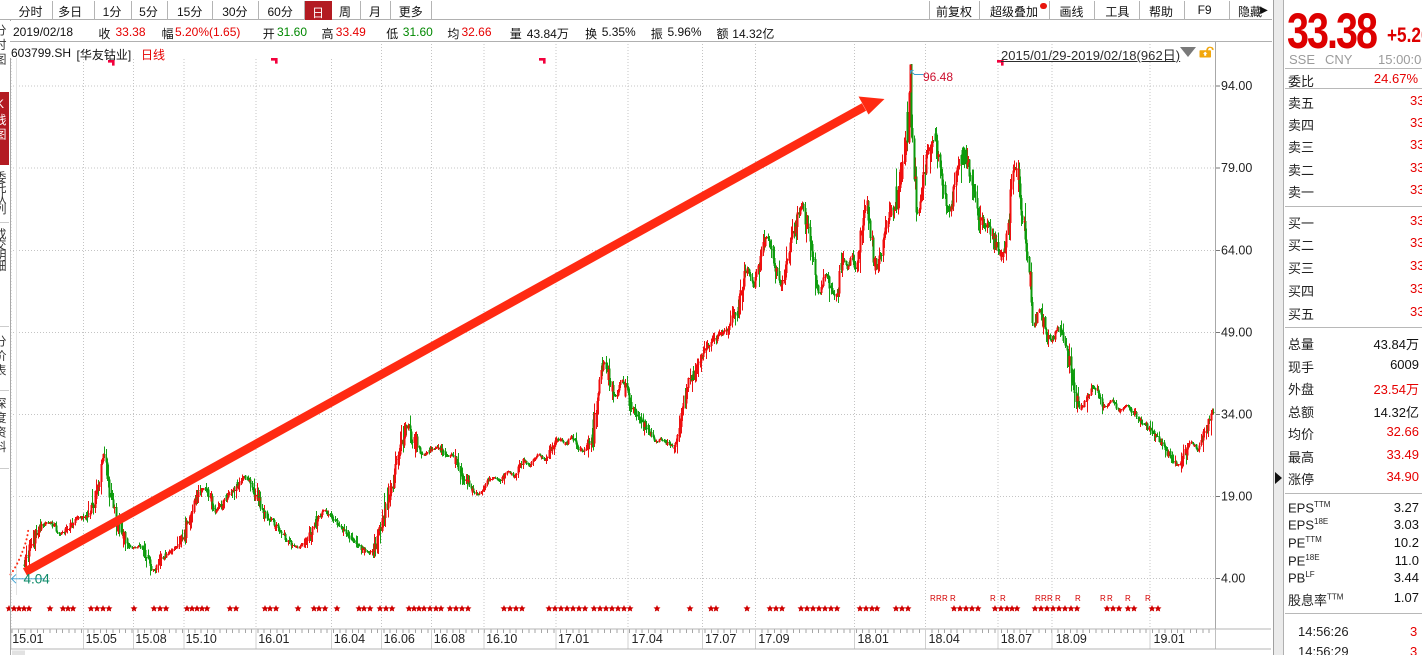 The width and height of the screenshot is (1422, 655). Describe the element at coordinates (150, 639) in the screenshot. I see `svg-text: 15.08` at that location.